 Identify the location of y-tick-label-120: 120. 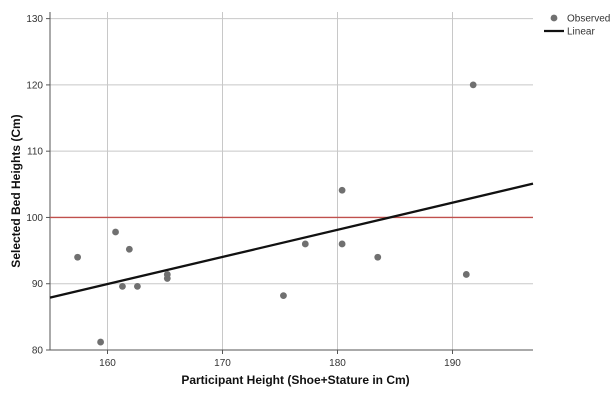
(34, 85).